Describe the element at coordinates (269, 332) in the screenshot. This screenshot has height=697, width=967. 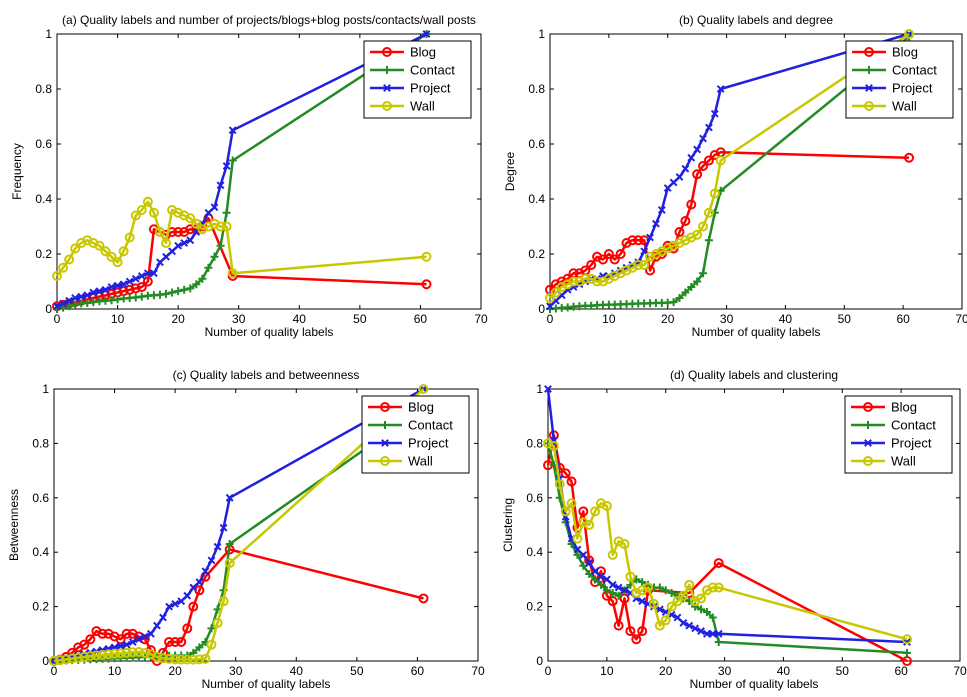
I see `x-axis-label: Number of quality labels` at that location.